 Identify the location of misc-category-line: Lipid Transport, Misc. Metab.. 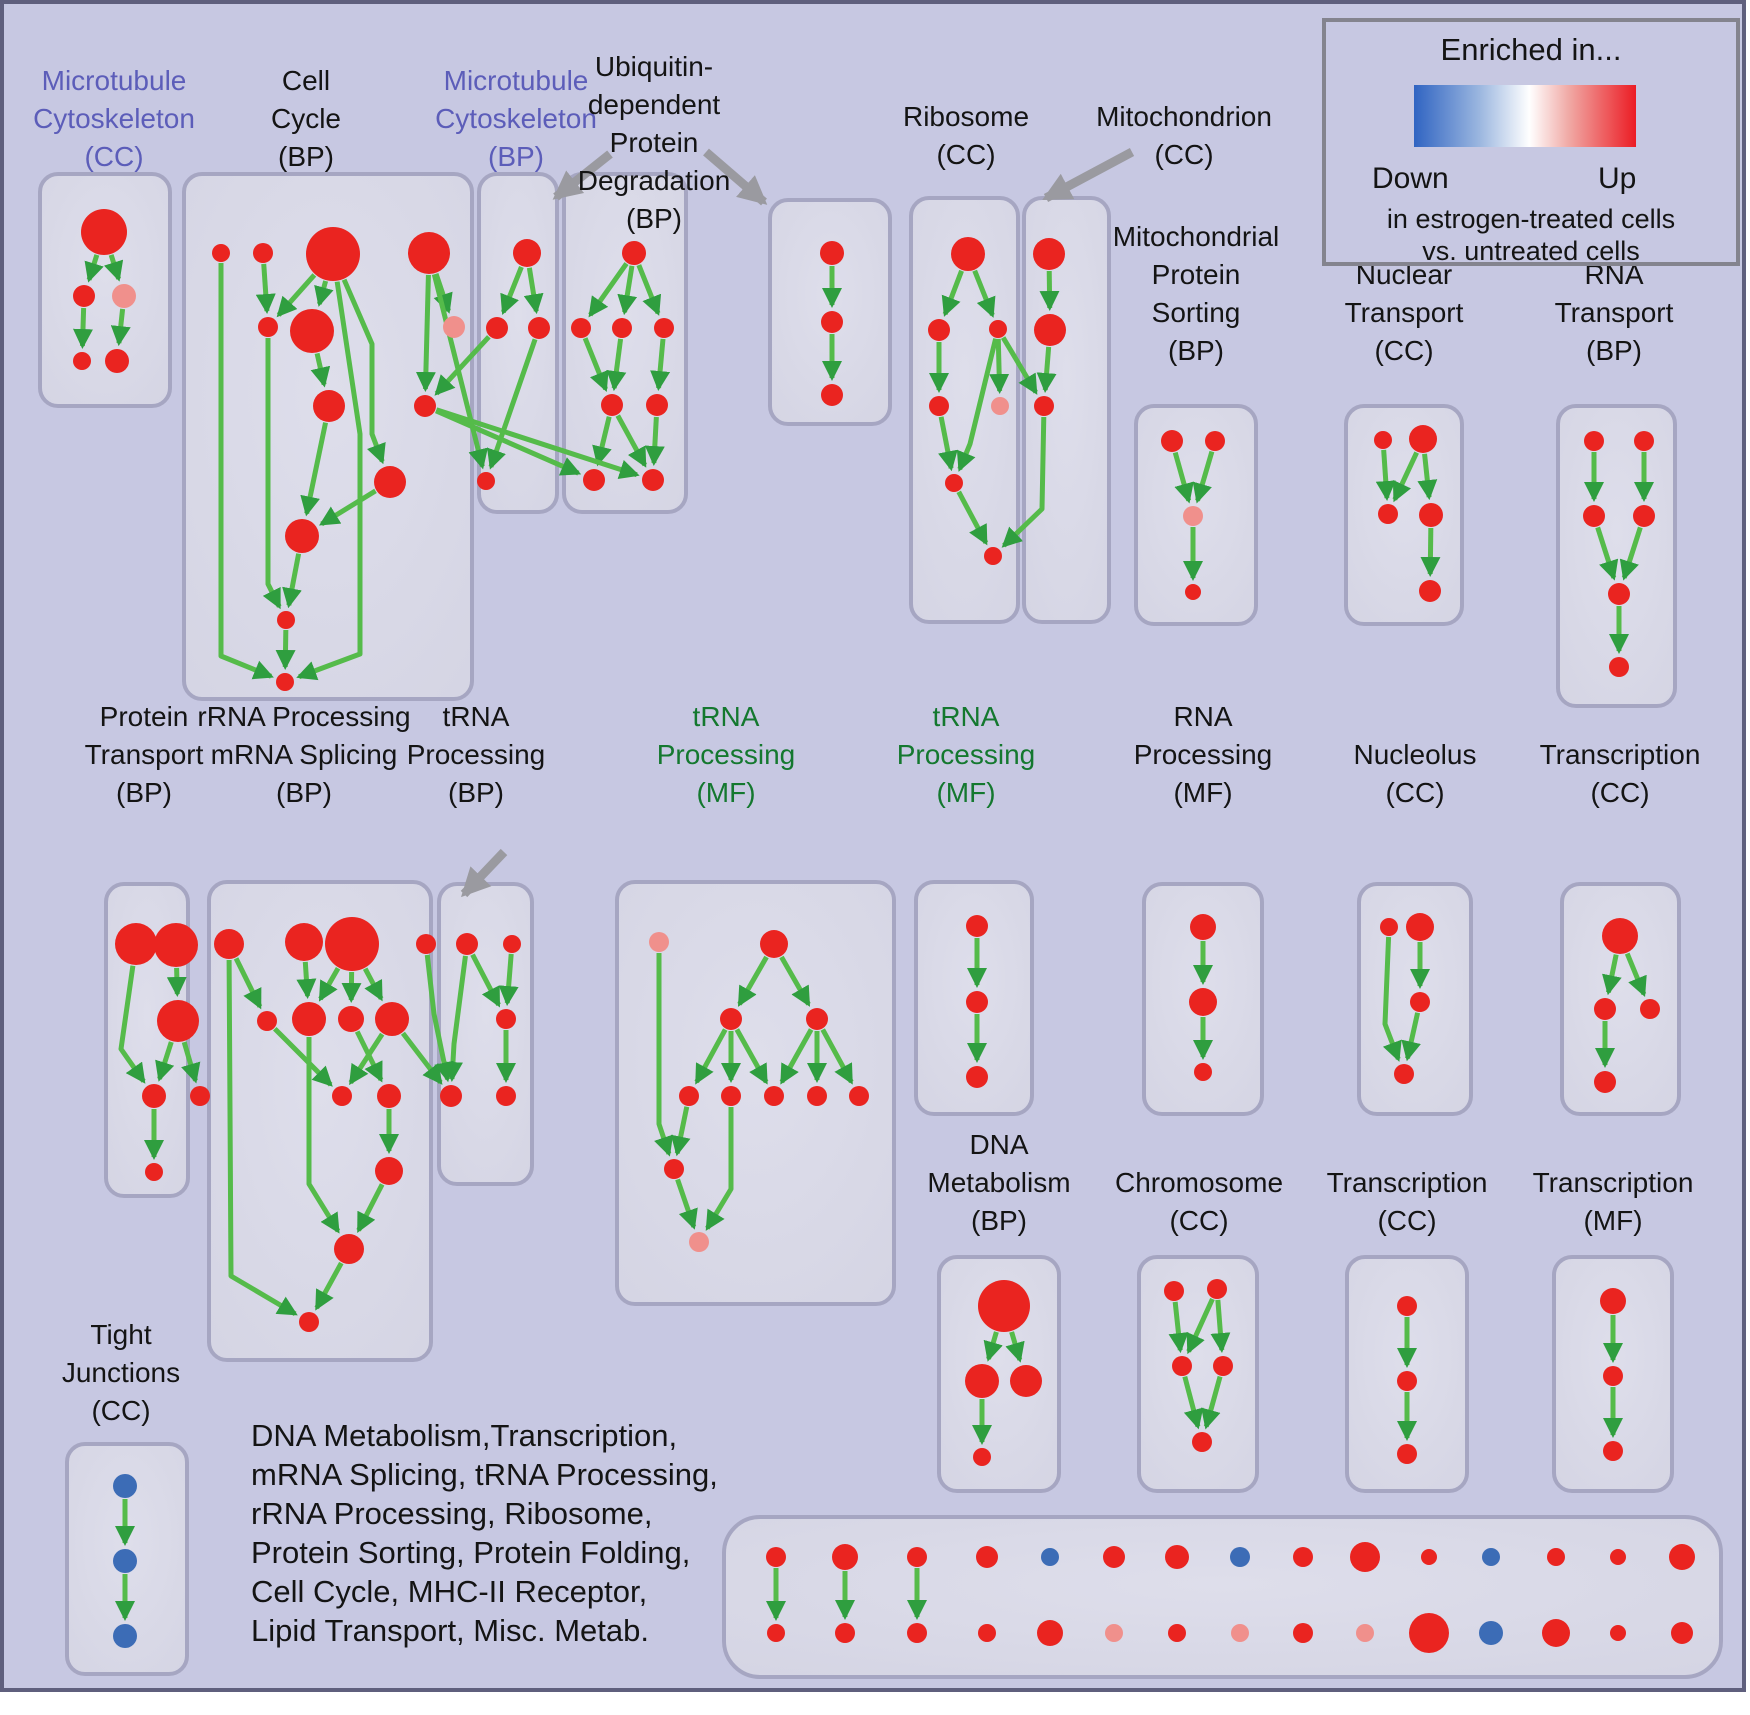
(450, 1630).